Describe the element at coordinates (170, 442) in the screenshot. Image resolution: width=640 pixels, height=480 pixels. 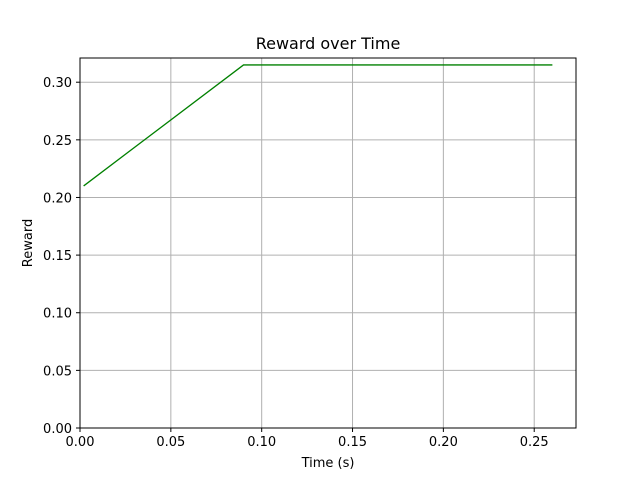
I see `x-tick-label: 0.05` at that location.